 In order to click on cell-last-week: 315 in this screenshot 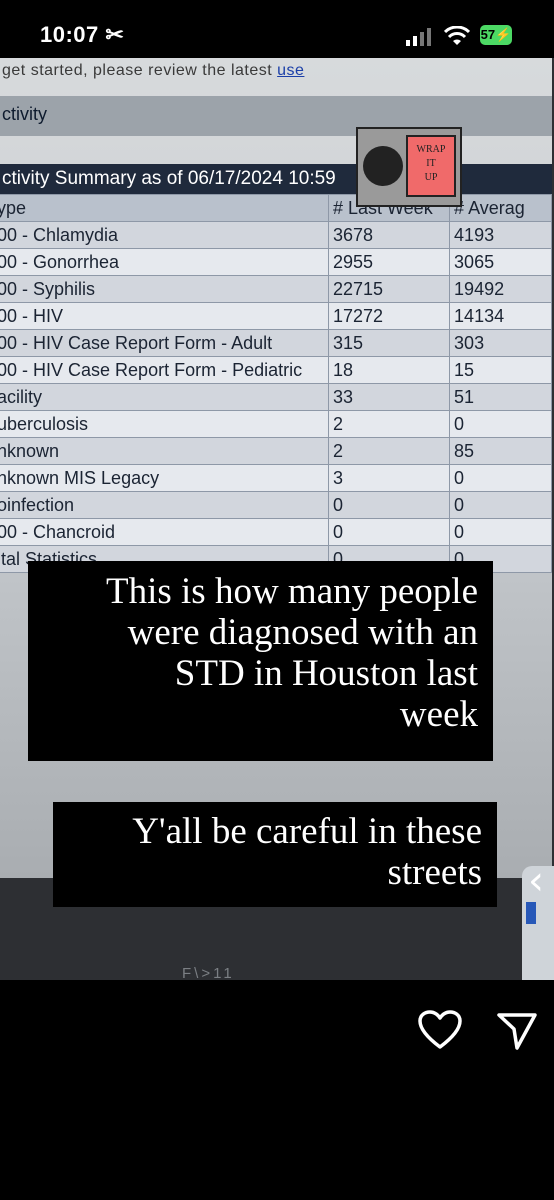, I will do `click(389, 343)`.